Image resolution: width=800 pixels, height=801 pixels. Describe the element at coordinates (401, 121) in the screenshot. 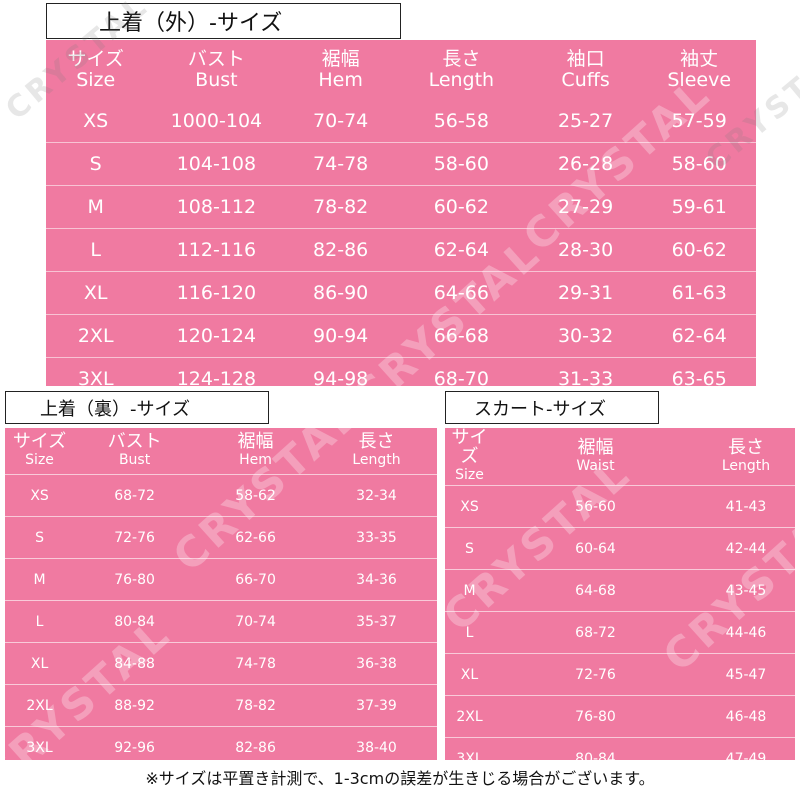

I see `table-row: XS 1000-104 70-74 56-58 25-27 57-59` at that location.